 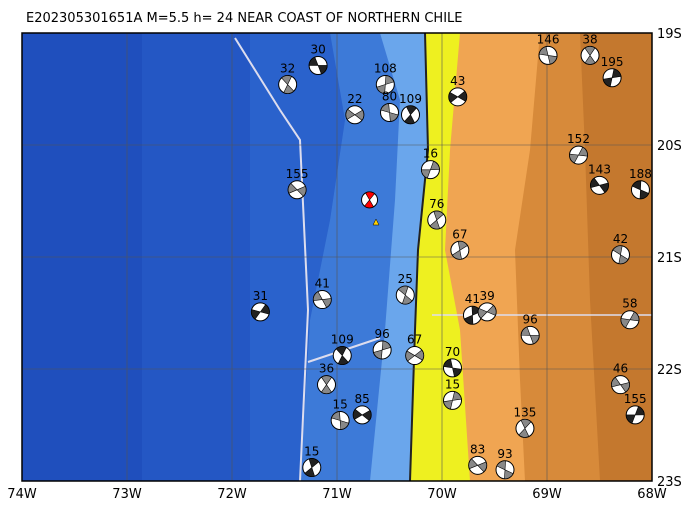 I want to click on x-tick-label: 71W, so click(x=337, y=494).